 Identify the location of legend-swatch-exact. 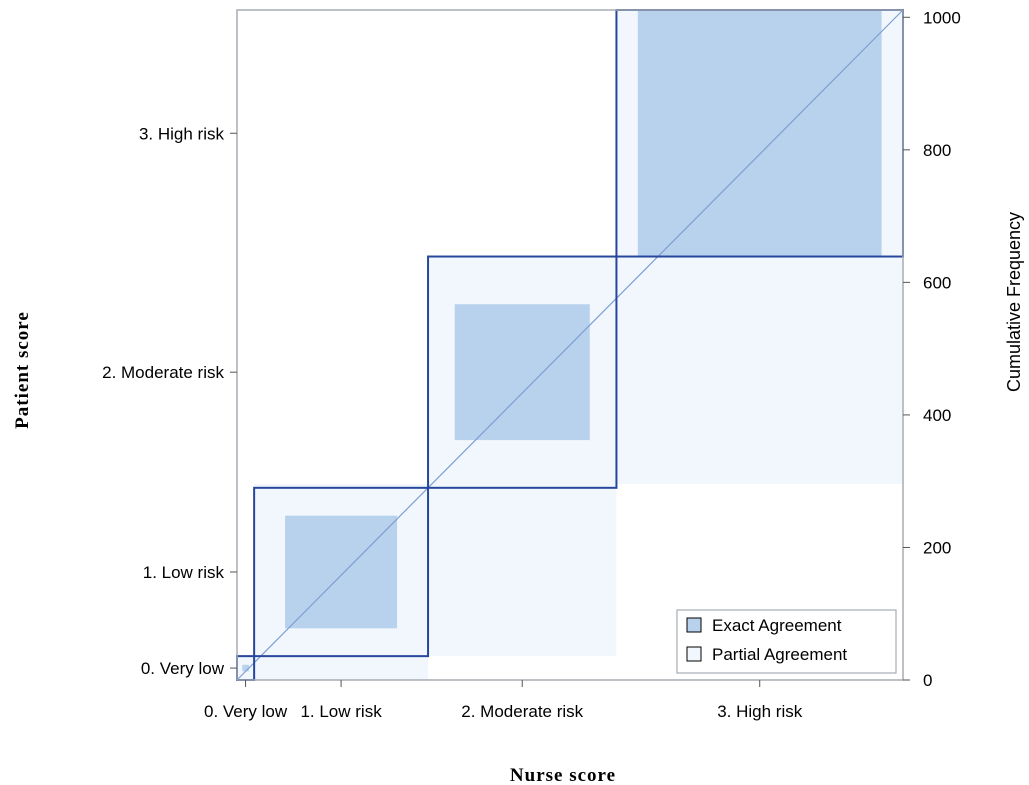
(694, 625).